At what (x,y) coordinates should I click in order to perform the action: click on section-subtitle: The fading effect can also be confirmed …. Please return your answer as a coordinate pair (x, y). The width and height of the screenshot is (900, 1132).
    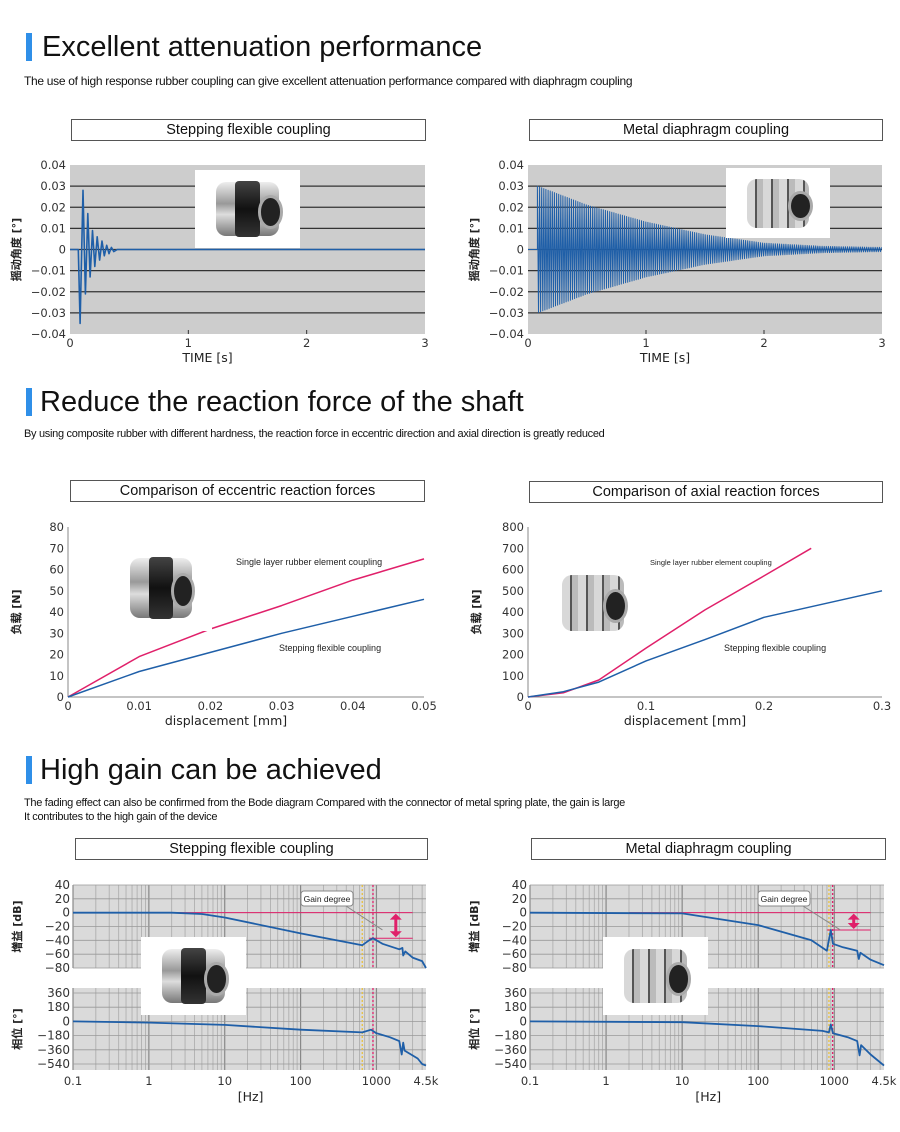
    Looking at the image, I should click on (324, 803).